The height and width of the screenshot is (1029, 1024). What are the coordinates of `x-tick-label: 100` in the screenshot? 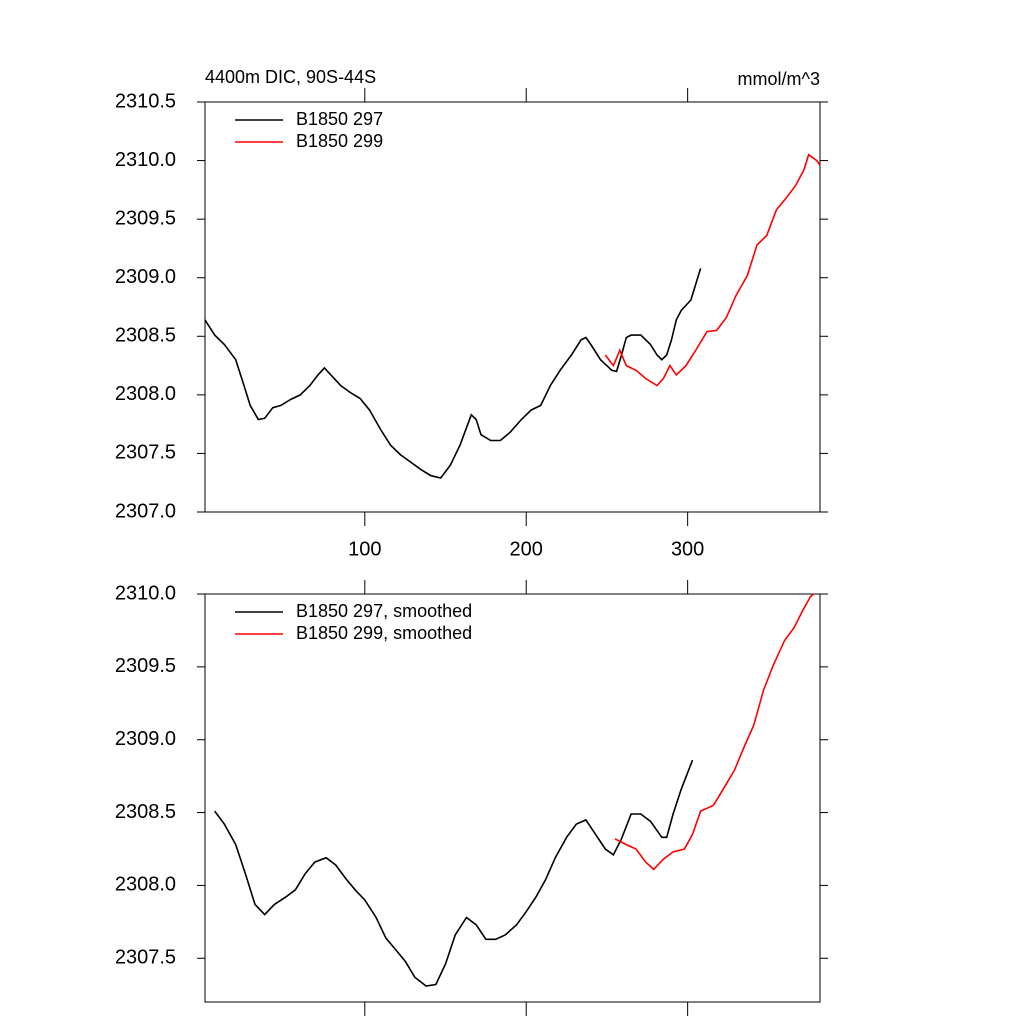 It's located at (364, 549).